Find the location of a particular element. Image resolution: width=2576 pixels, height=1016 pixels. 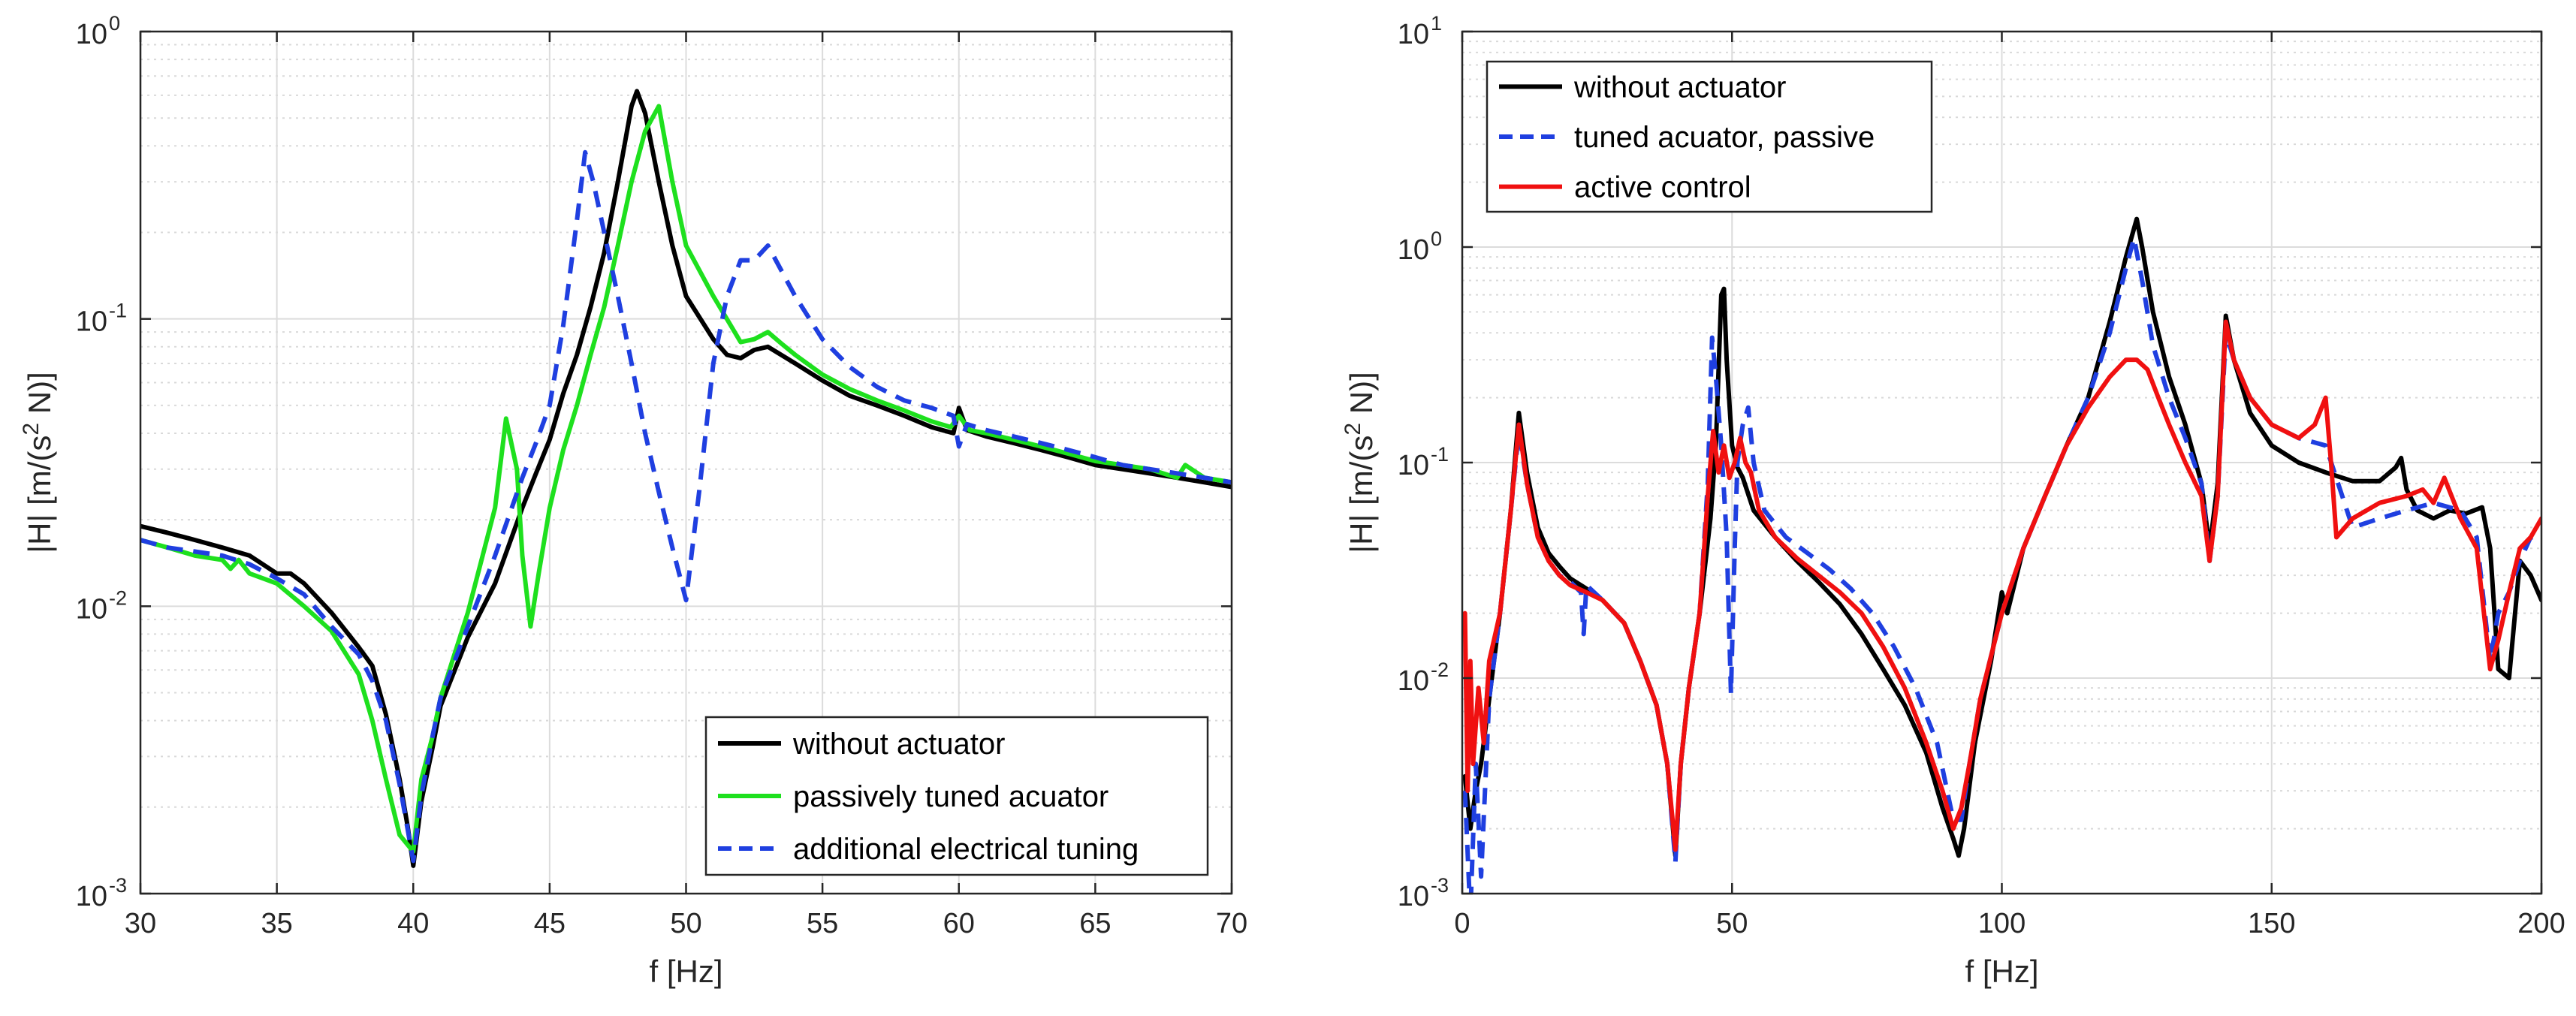

legend-box is located at coordinates (957, 796).